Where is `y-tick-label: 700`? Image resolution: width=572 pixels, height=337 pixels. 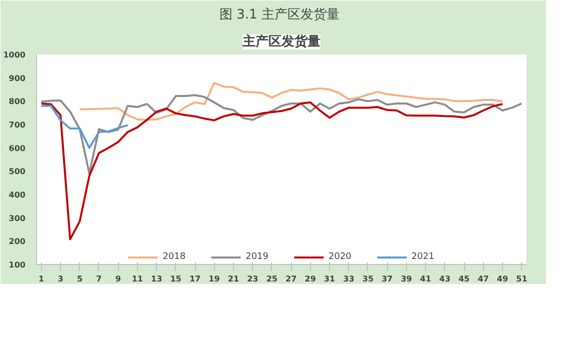
y-tick-label: 700 is located at coordinates (17, 125).